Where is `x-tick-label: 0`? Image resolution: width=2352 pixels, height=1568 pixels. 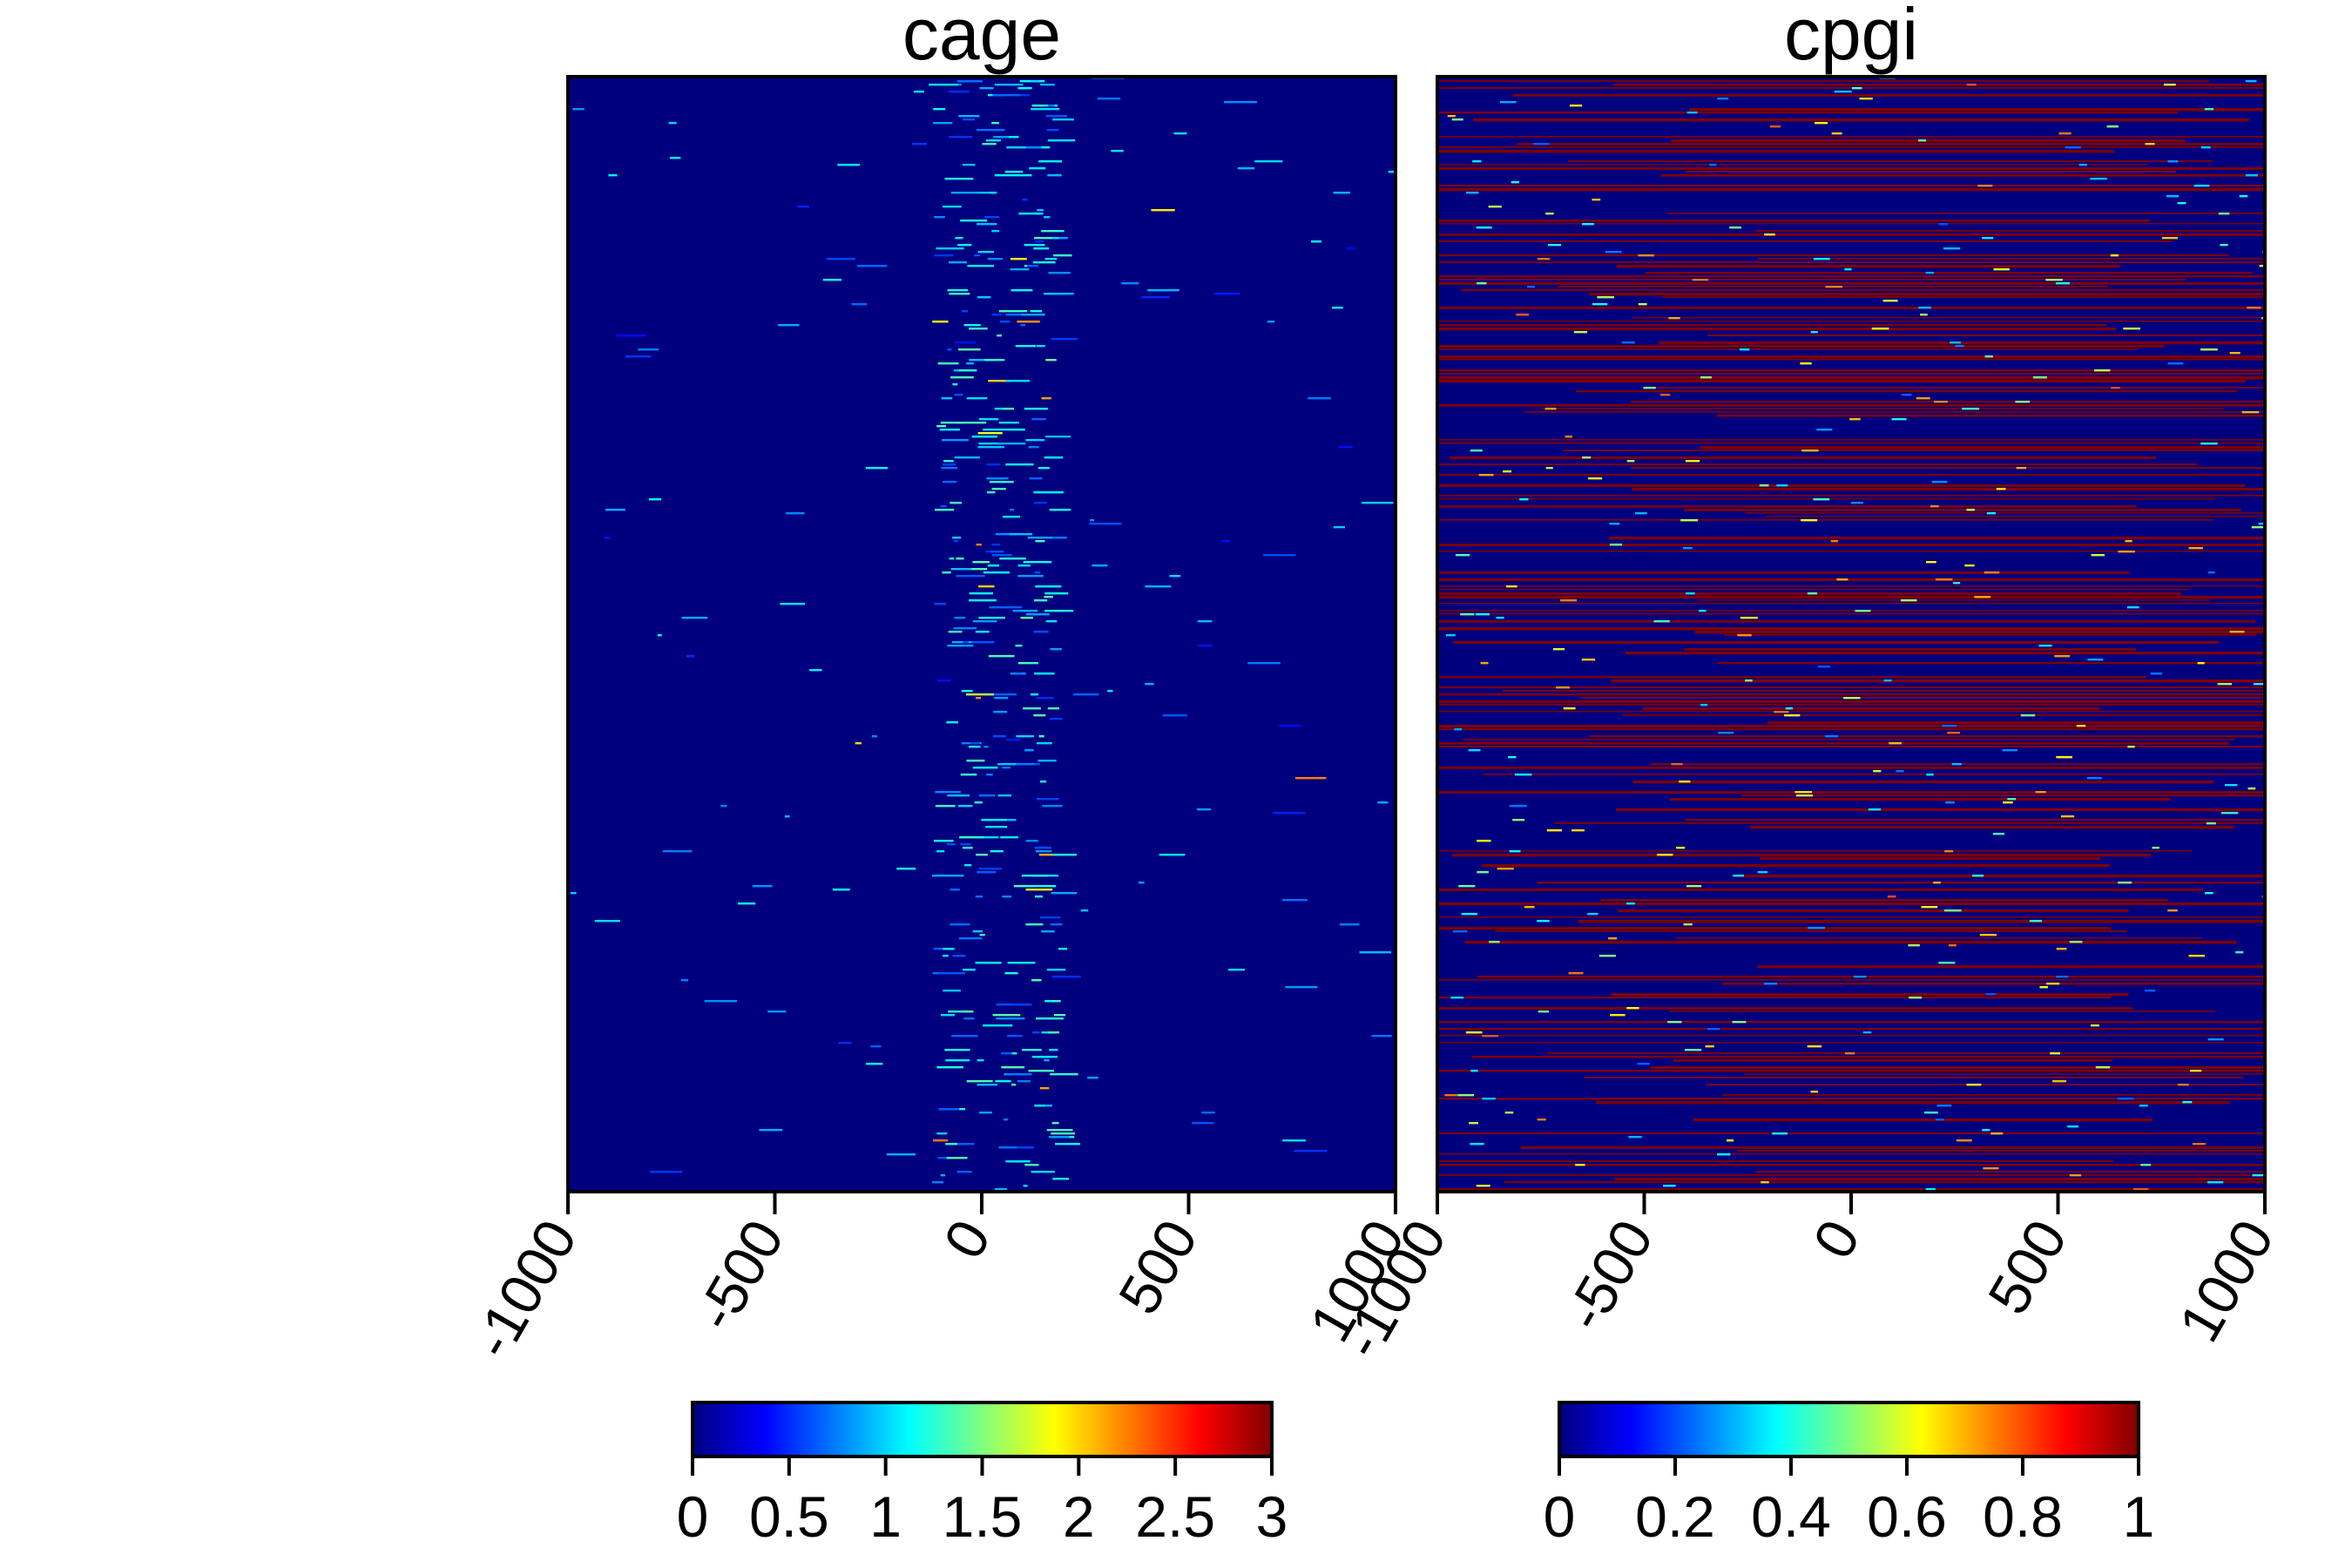
x-tick-label: 0 is located at coordinates (967, 1239).